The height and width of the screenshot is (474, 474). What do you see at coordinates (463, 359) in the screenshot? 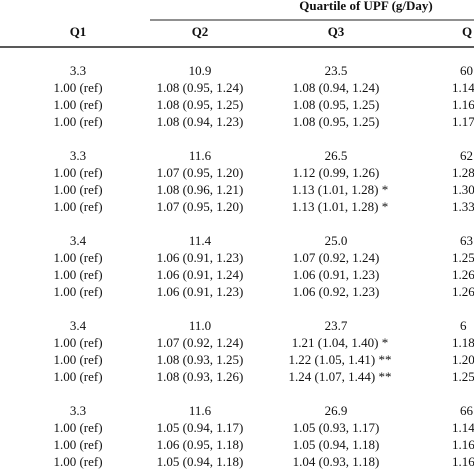
I see `cell: 1.20 (1.0` at bounding box center [463, 359].